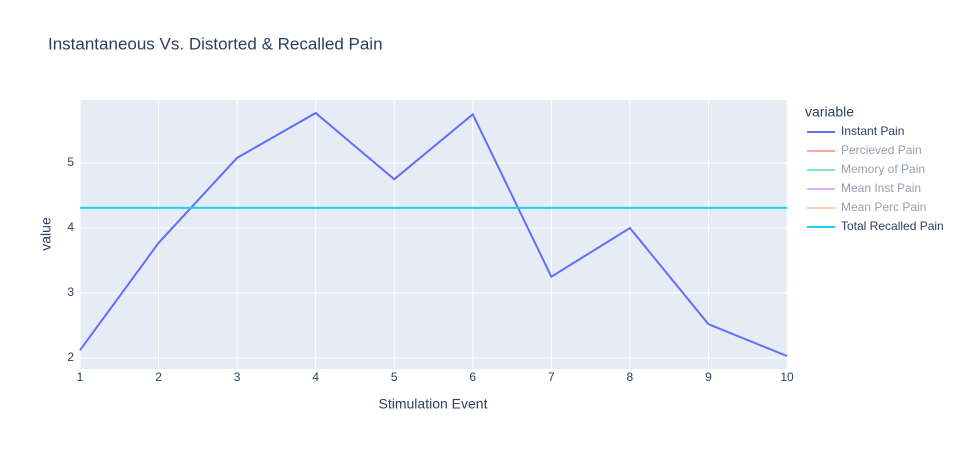 The height and width of the screenshot is (450, 971). Describe the element at coordinates (394, 377) in the screenshot. I see `x-tick-label: 5` at that location.